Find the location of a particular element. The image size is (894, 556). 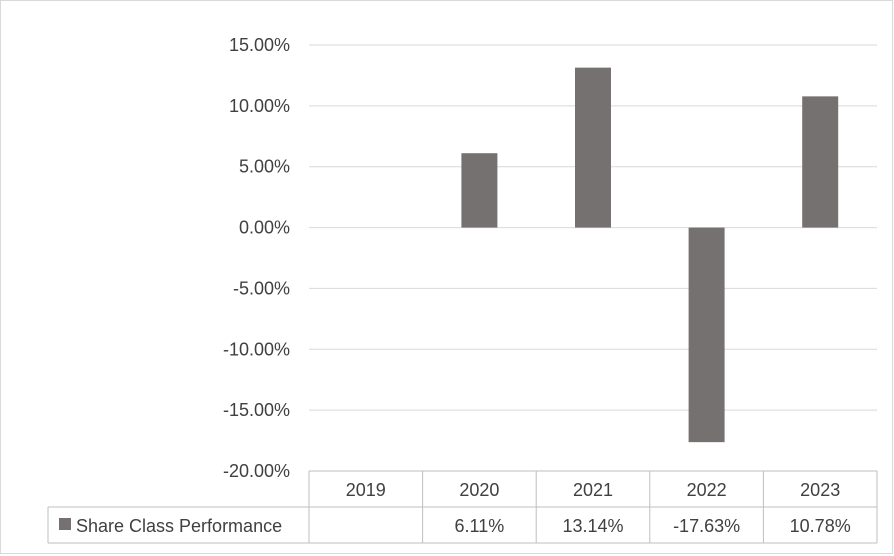

y-tick-label: -20.00% is located at coordinates (256, 471).